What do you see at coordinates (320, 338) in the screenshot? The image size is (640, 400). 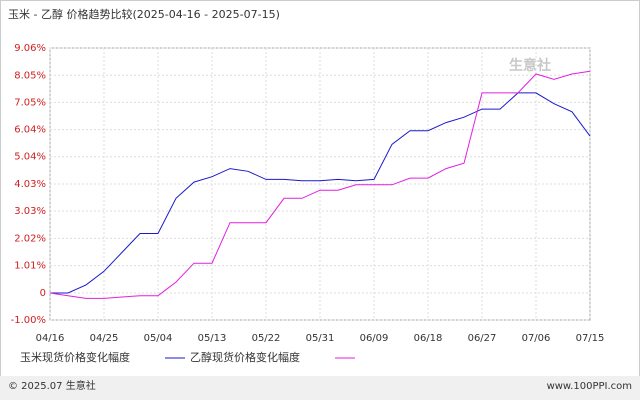 I see `x-tick-label: 05/31` at bounding box center [320, 338].